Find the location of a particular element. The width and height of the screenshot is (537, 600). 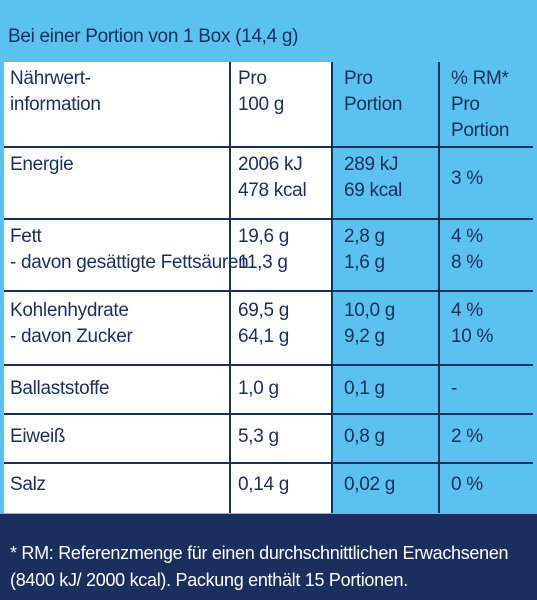

value: 478 kcal is located at coordinates (272, 190).